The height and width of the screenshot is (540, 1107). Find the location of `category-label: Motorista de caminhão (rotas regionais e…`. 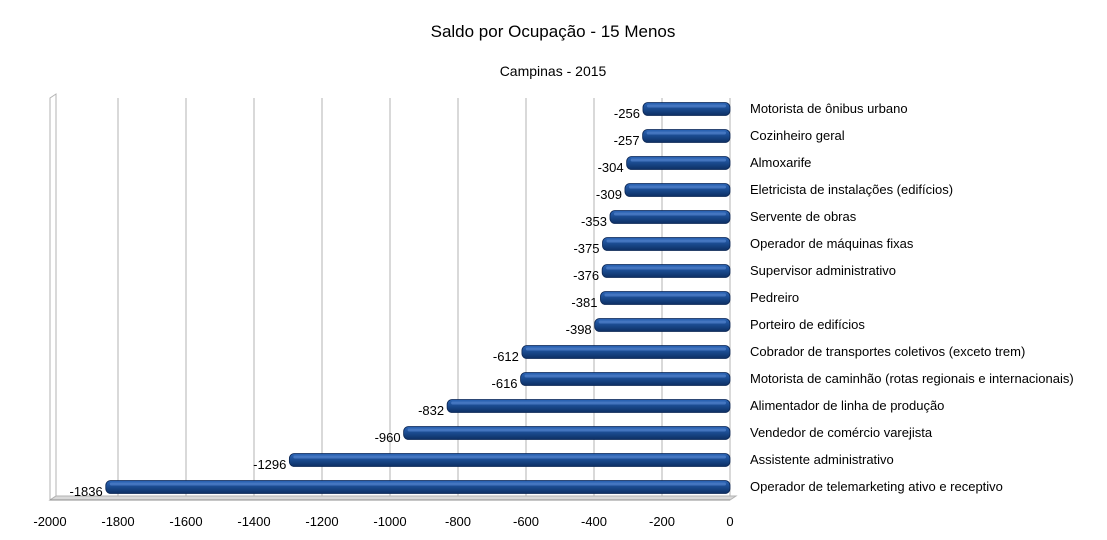

category-label: Motorista de caminhão (rotas regionais e… is located at coordinates (912, 378).